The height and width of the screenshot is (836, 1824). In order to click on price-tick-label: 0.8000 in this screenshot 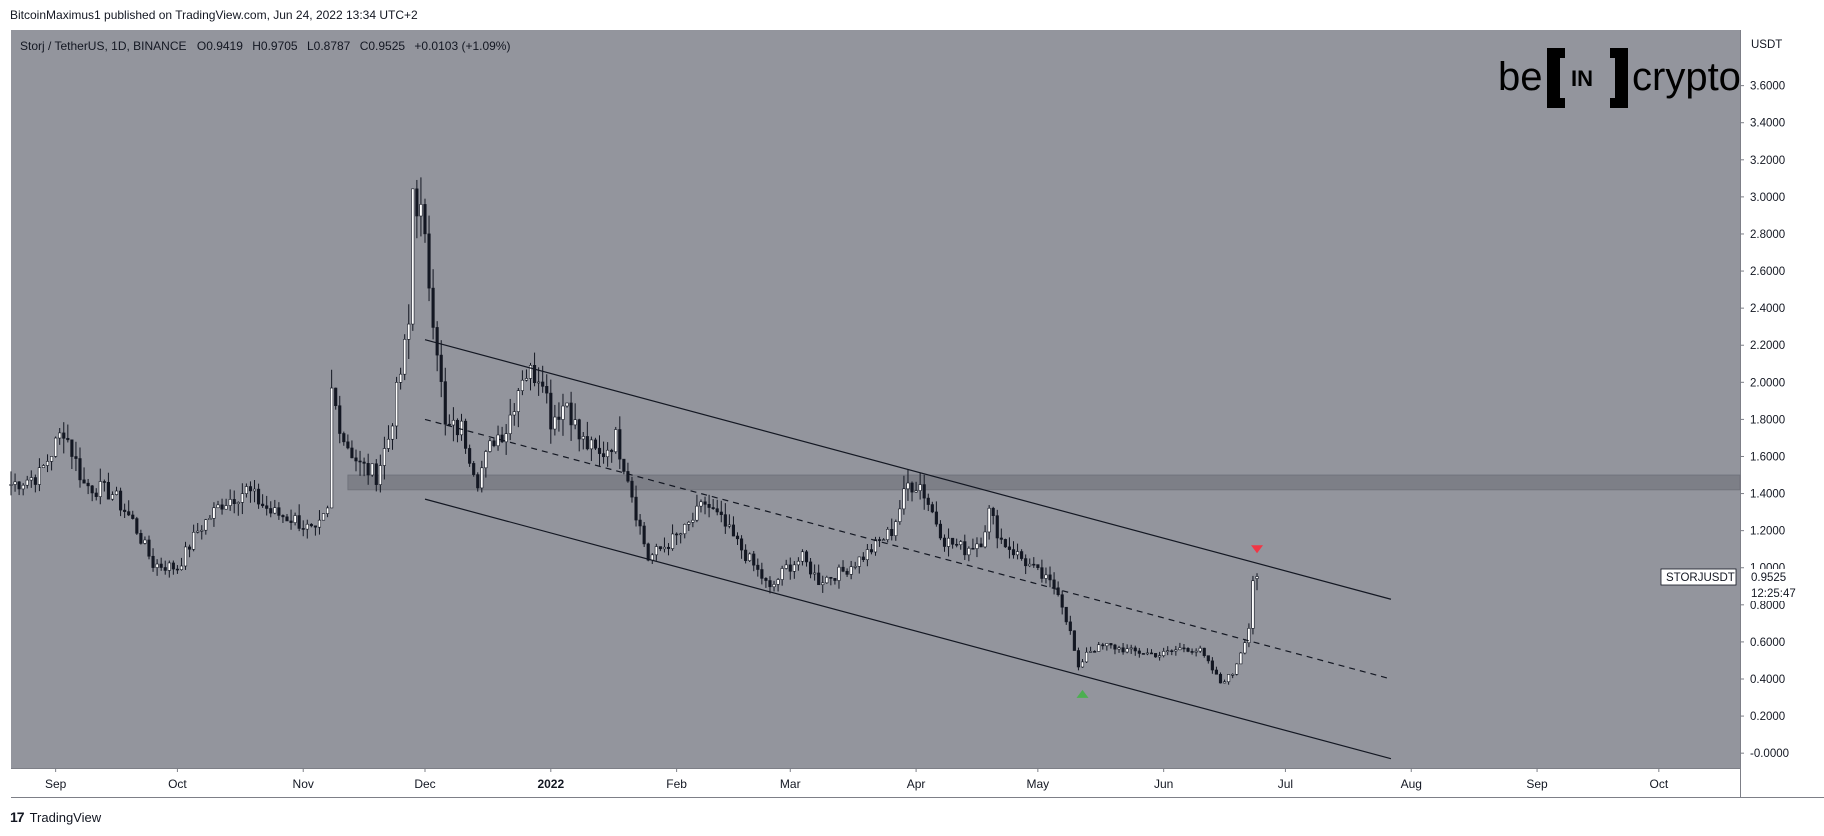, I will do `click(1767, 606)`.